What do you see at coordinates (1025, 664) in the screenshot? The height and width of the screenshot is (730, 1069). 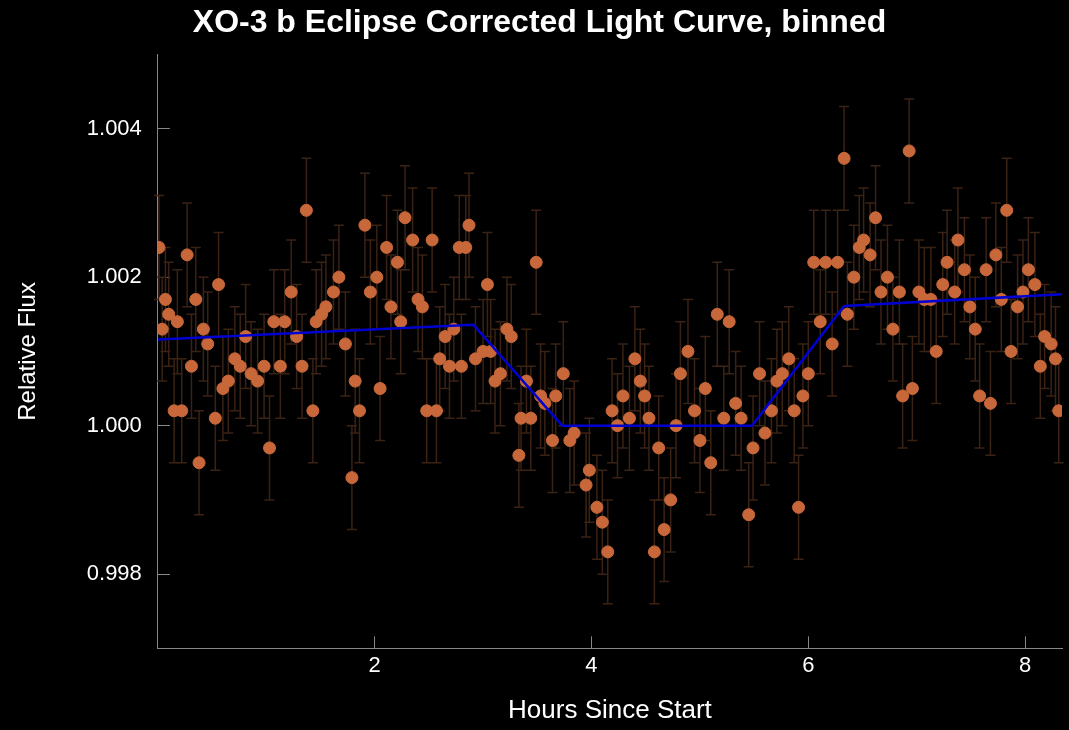 I see `x-tick-label: 8` at bounding box center [1025, 664].